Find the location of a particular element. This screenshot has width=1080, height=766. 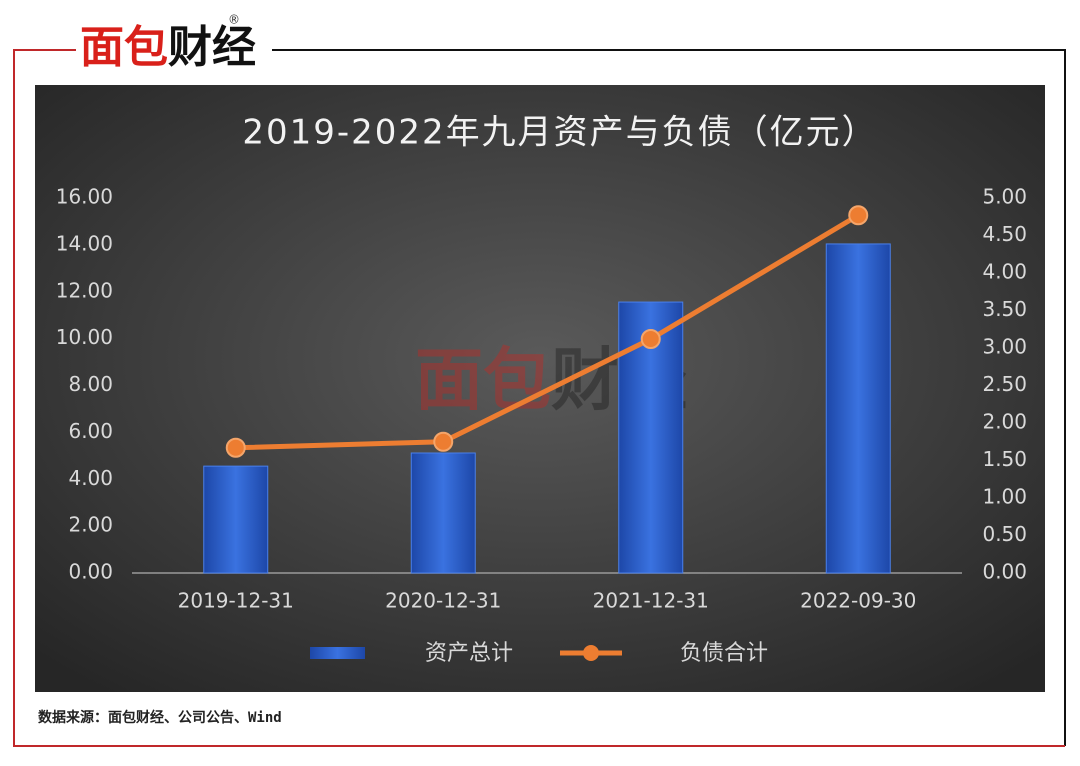

y2-tick-label: 1.00 is located at coordinates (1004, 497).